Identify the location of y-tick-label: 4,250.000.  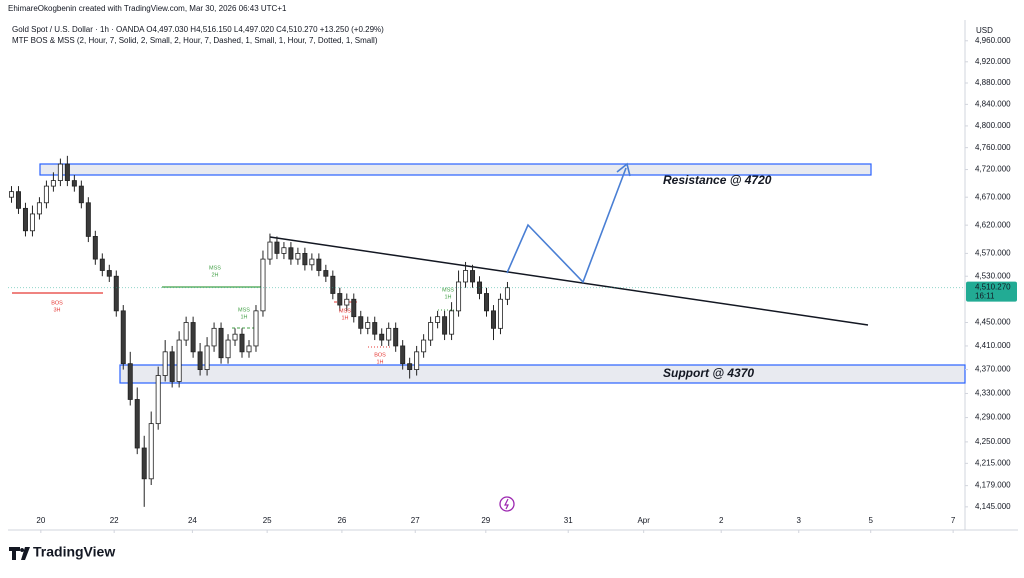
(993, 441).